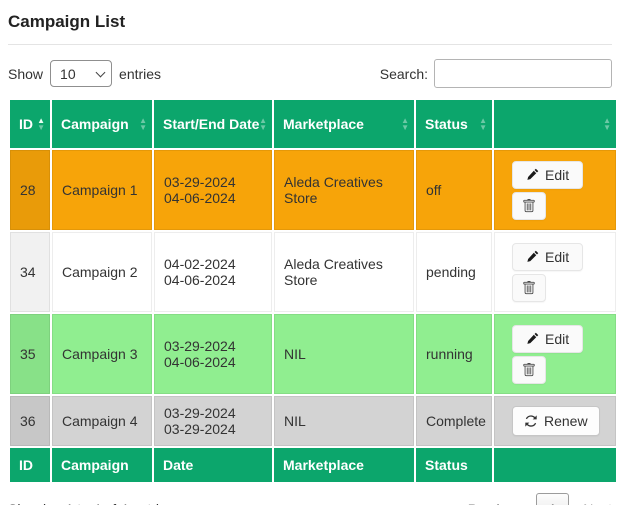 This screenshot has width=620, height=505. I want to click on column-header-id: ID ▲ ▼, so click(30, 124).